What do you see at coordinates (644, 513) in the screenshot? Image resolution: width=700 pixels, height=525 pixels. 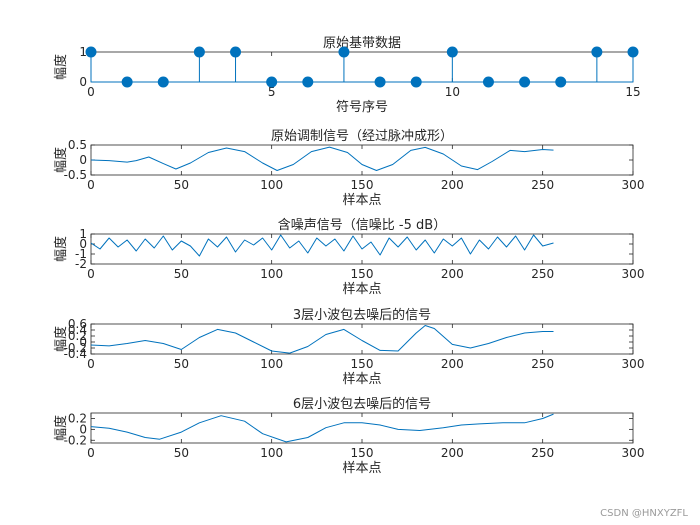 I see `watermark: CSDN @HNXYZFL` at bounding box center [644, 513].